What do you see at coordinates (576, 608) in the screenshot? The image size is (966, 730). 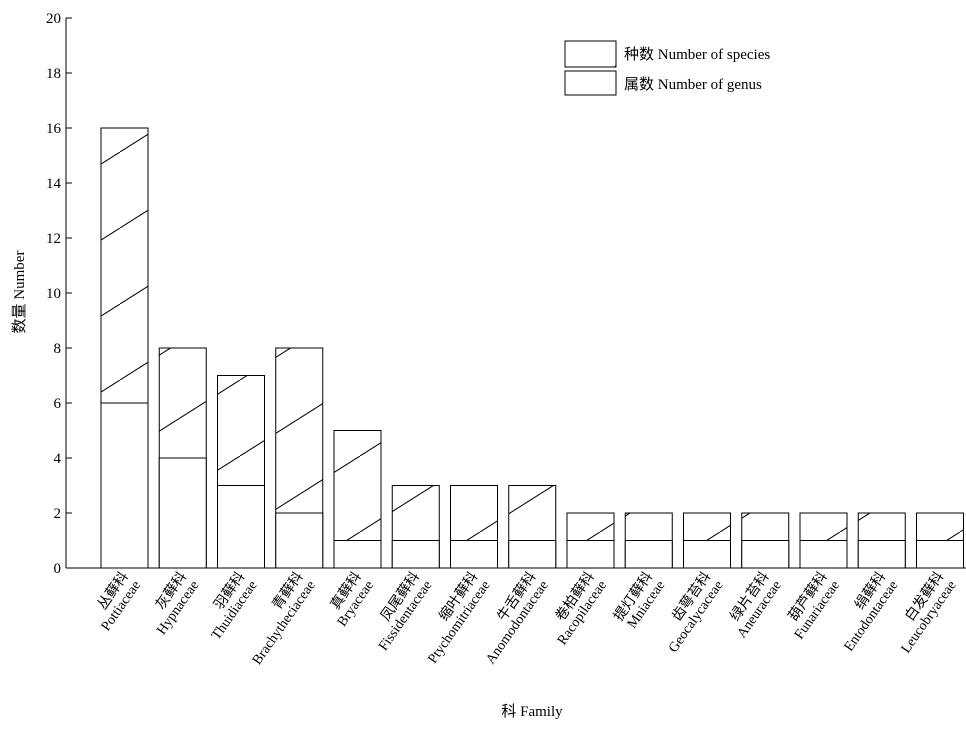 I see `x-tick-label: 卷柏藓科Racopilaceae` at bounding box center [576, 608].